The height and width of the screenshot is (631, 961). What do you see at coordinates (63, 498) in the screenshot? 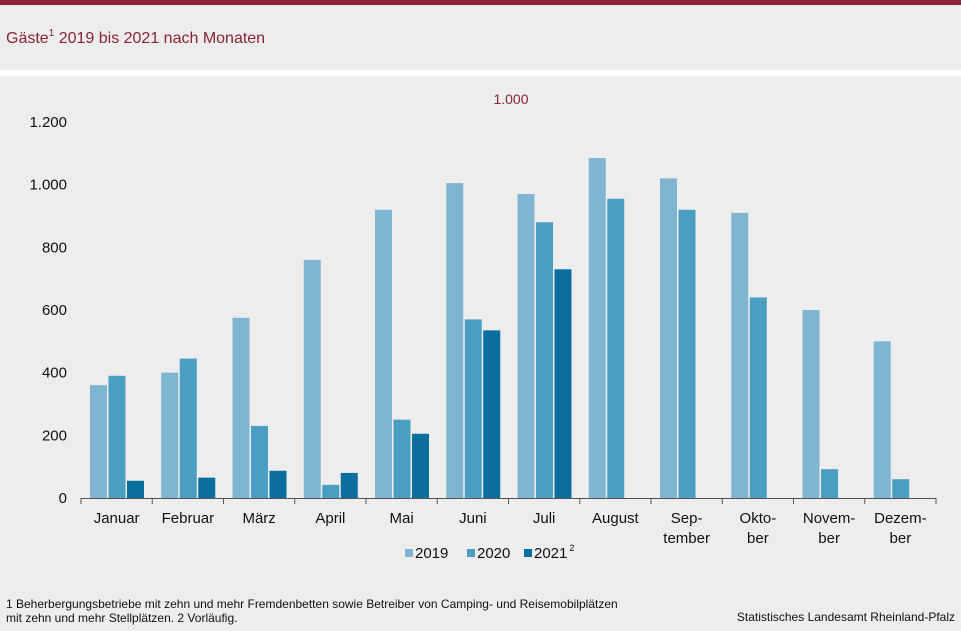
I see `y-tick-label: 0` at bounding box center [63, 498].